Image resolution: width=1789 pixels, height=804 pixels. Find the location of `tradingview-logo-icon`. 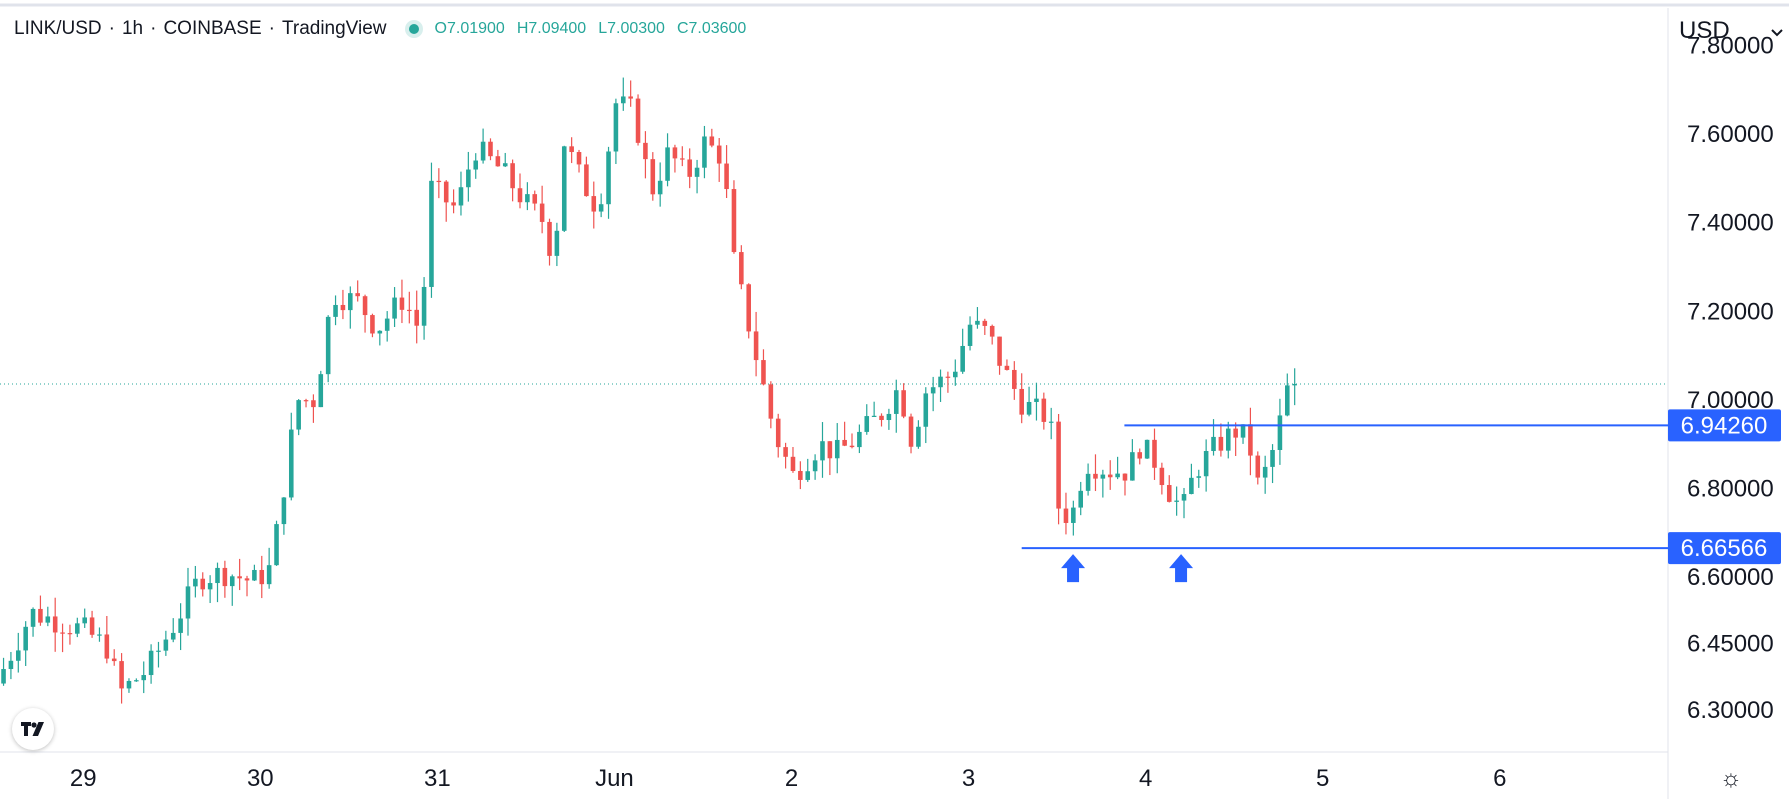

tradingview-logo-icon is located at coordinates (33, 729).